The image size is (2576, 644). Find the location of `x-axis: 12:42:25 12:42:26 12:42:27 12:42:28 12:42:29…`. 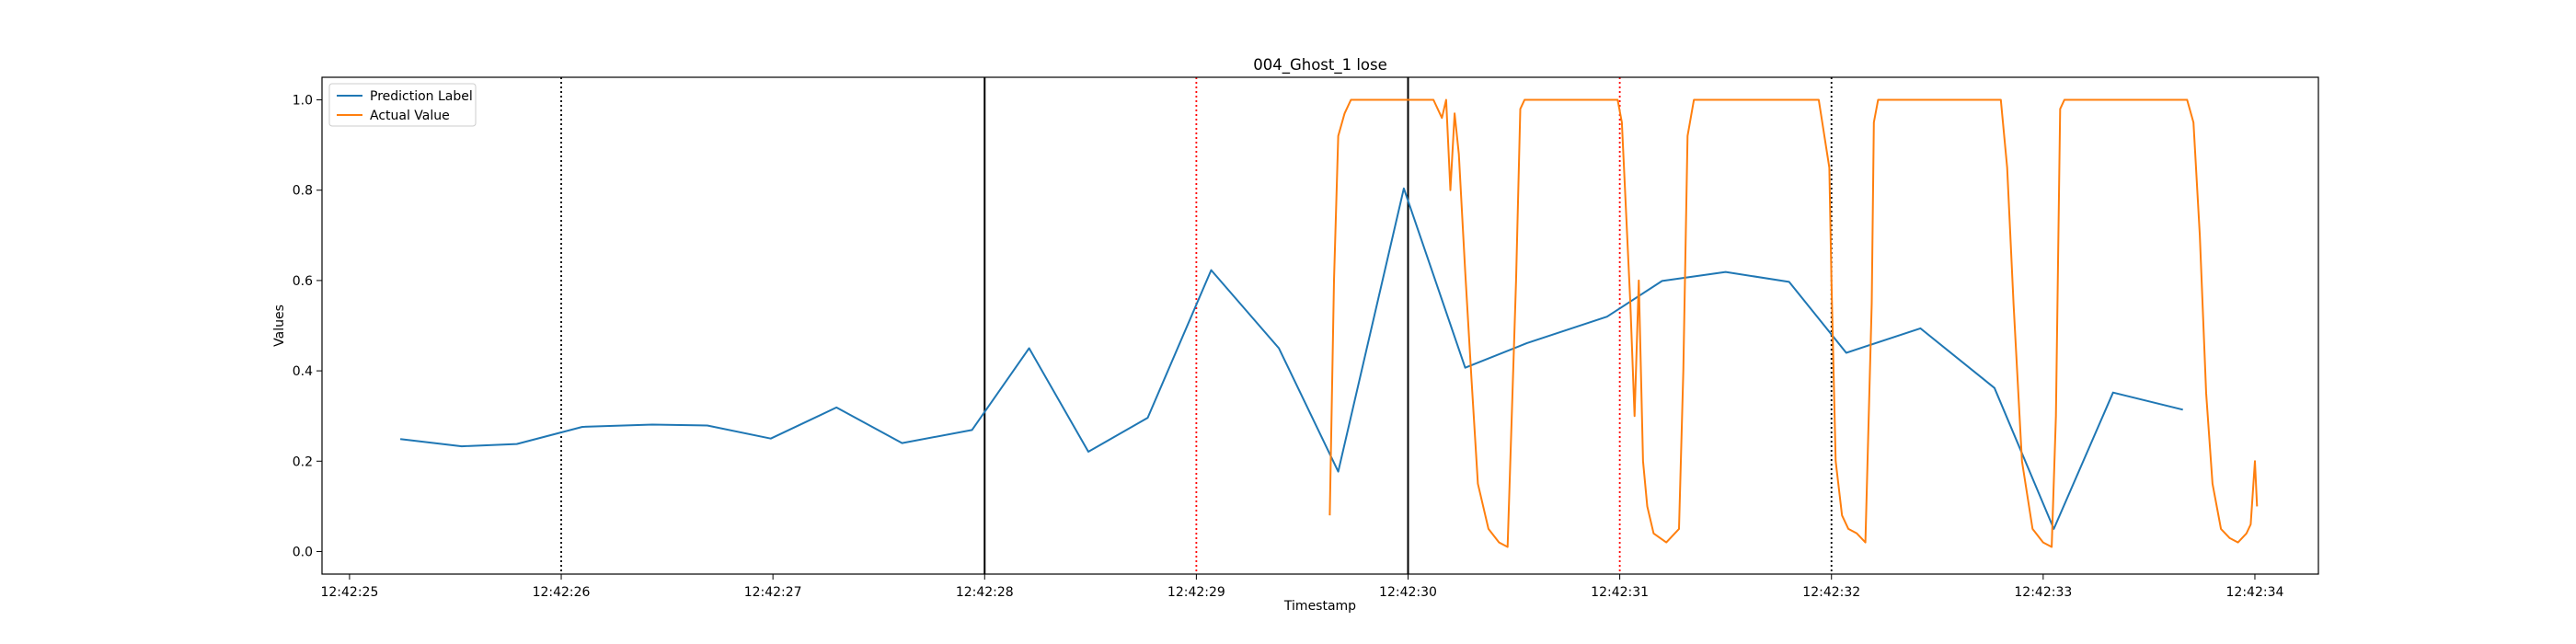

x-axis: 12:42:25 12:42:26 12:42:27 12:42:28 12:42:29… is located at coordinates (1301, 587).